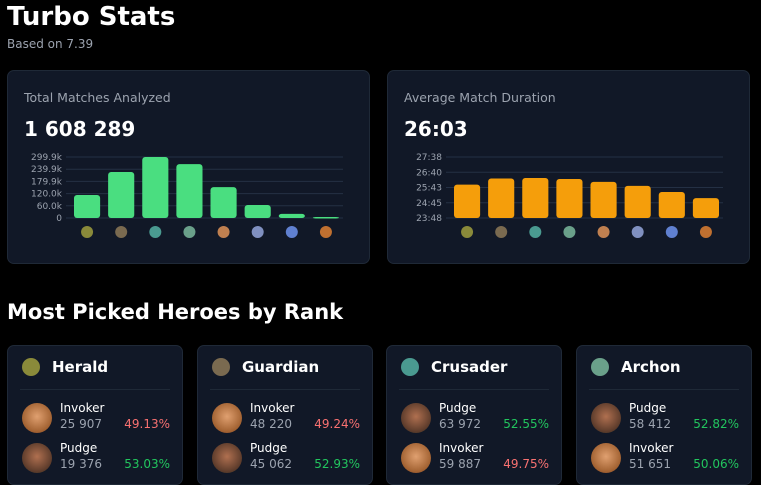 This screenshot has height=485, width=761. Describe the element at coordinates (650, 464) in the screenshot. I see `match-count: 51 651` at that location.